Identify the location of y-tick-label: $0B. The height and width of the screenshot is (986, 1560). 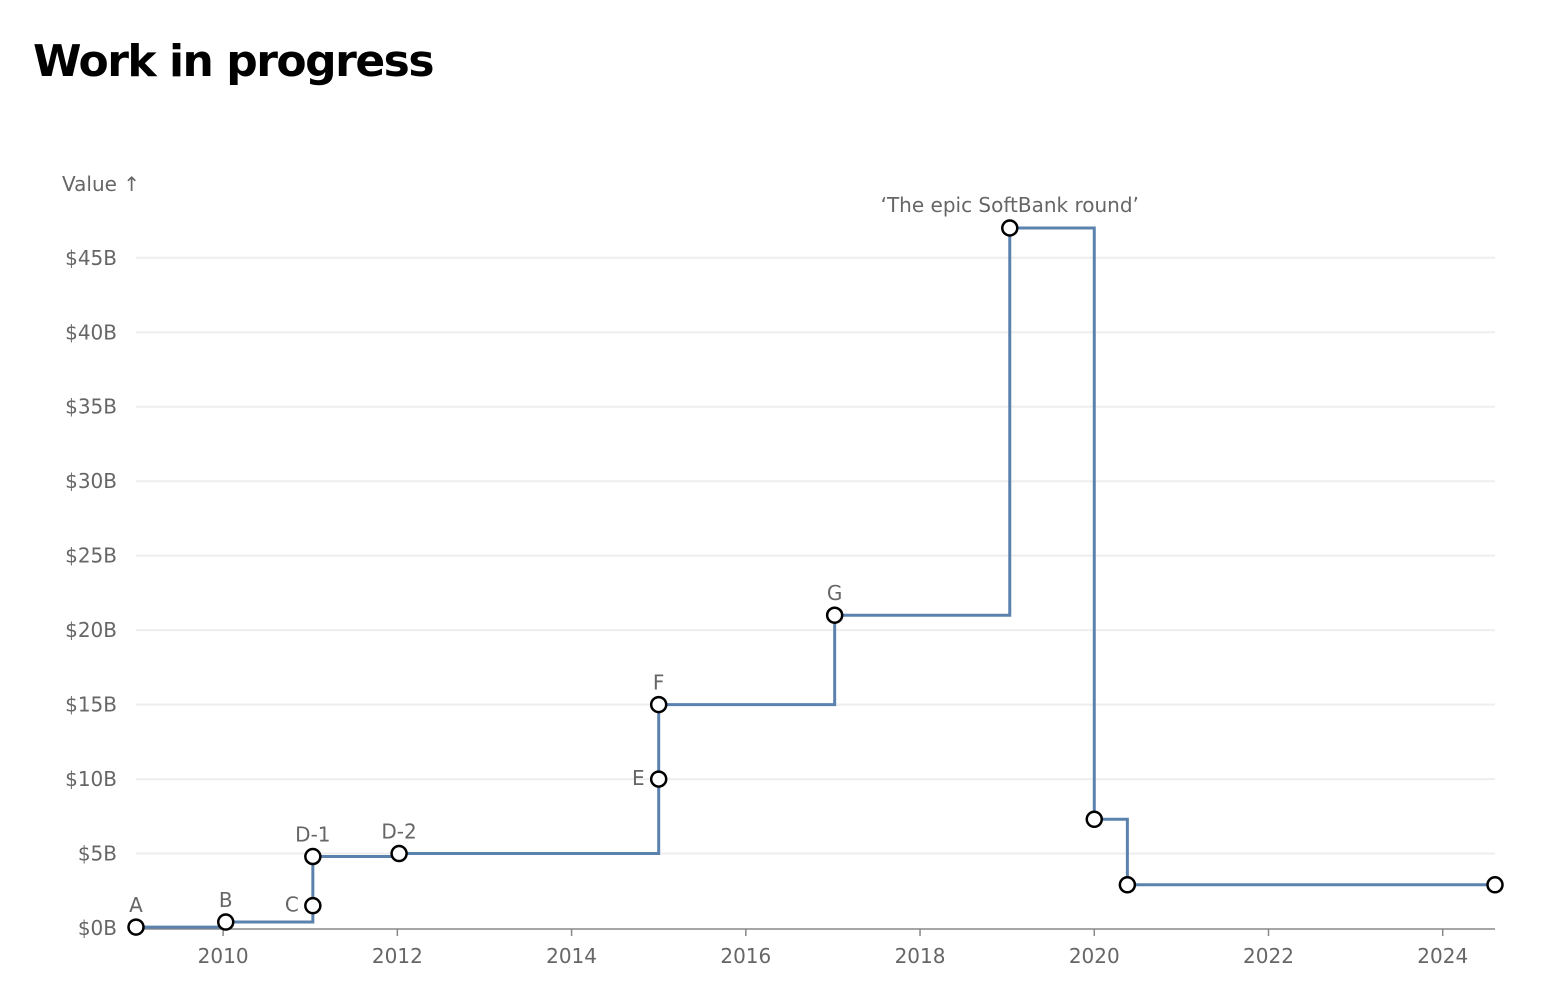
(97, 928).